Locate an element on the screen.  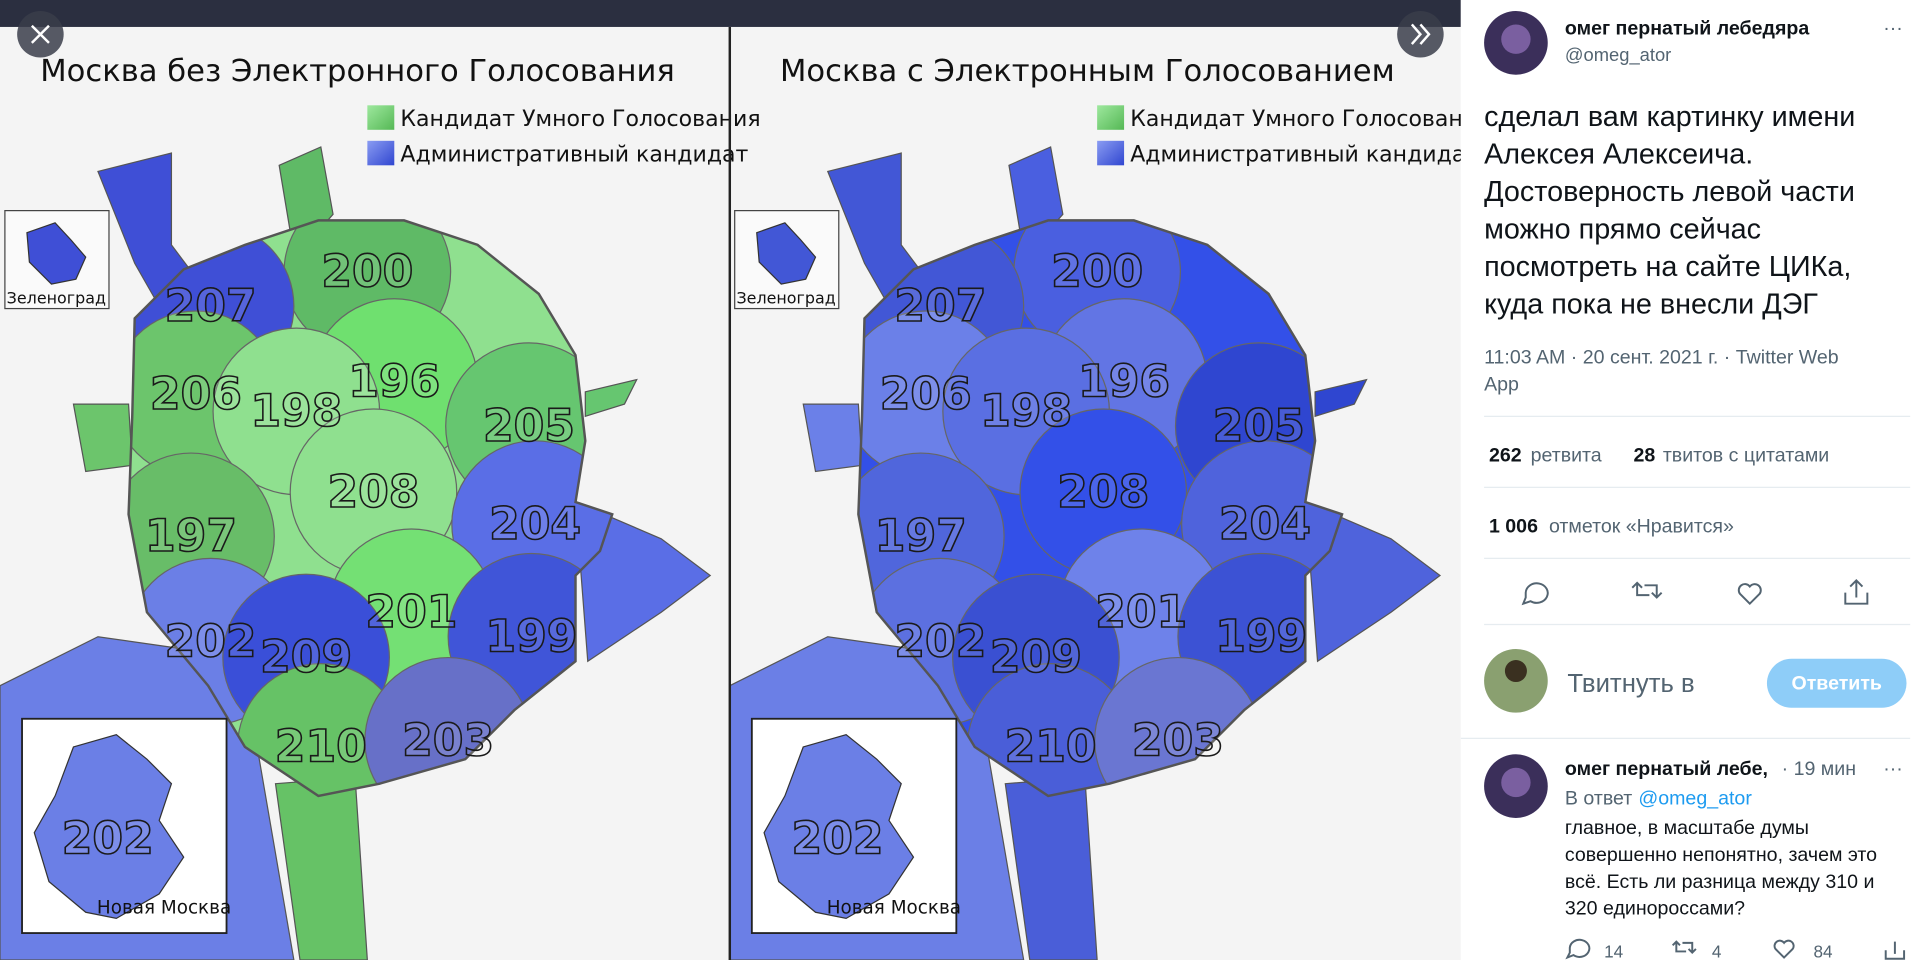
text: совершенно непонятно, зачем это is located at coordinates (1721, 855).